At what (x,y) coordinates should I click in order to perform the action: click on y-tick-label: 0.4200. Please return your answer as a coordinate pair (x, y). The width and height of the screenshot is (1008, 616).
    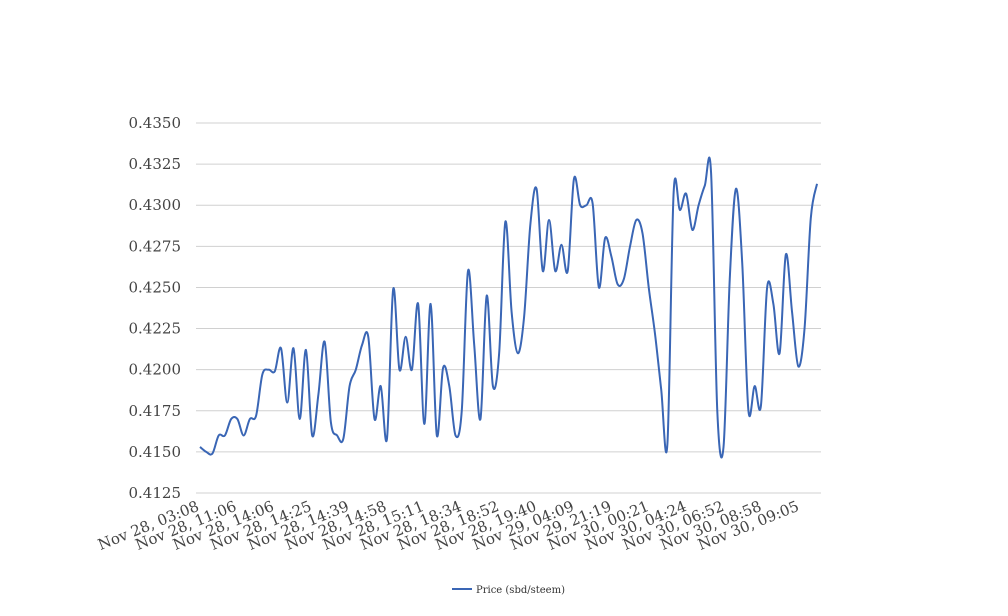
    Looking at the image, I should click on (155, 370).